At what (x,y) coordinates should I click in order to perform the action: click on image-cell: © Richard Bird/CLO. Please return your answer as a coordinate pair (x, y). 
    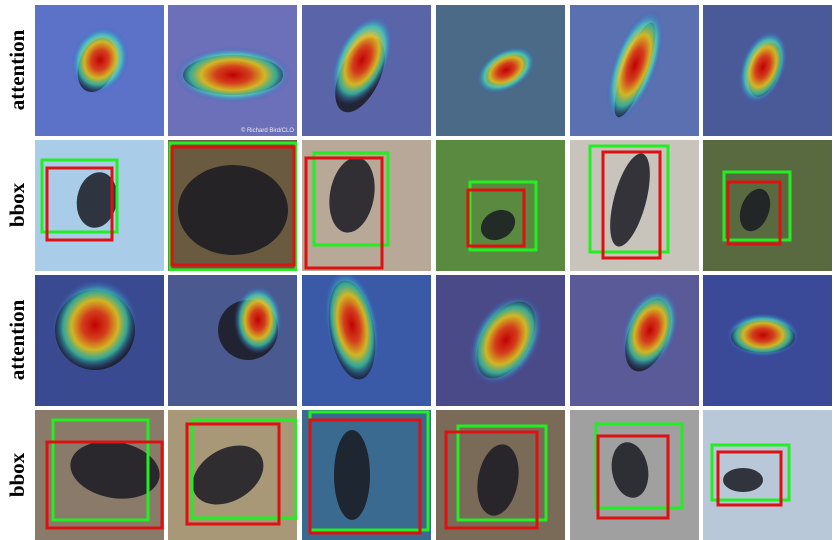
    Looking at the image, I should click on (232, 70).